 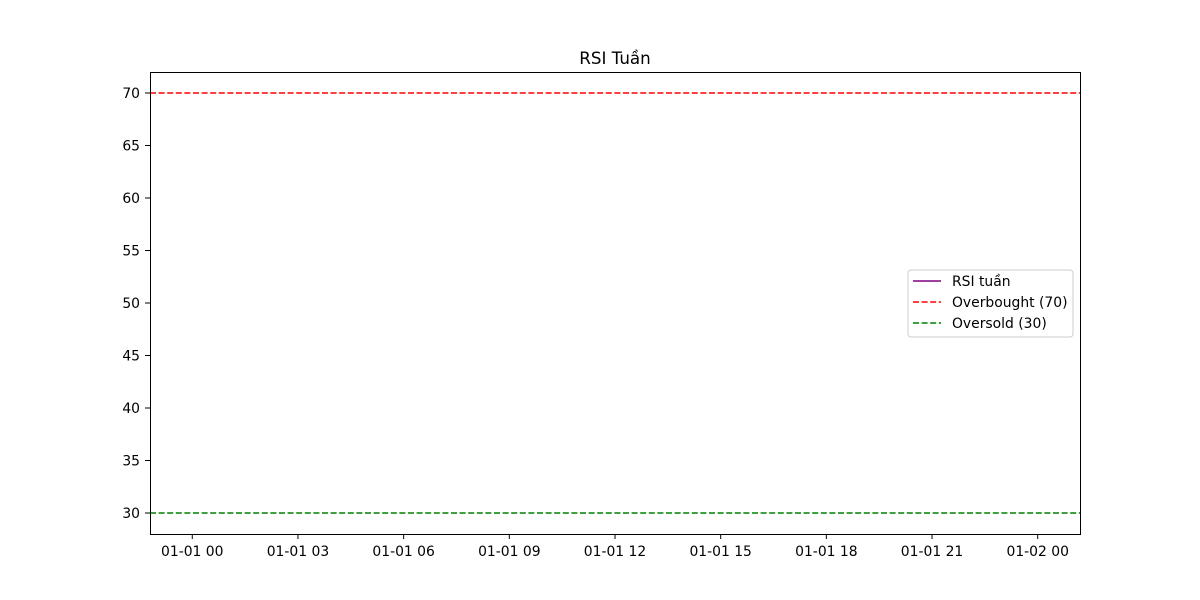 What do you see at coordinates (131, 94) in the screenshot?
I see `y-tick-label: 70` at bounding box center [131, 94].